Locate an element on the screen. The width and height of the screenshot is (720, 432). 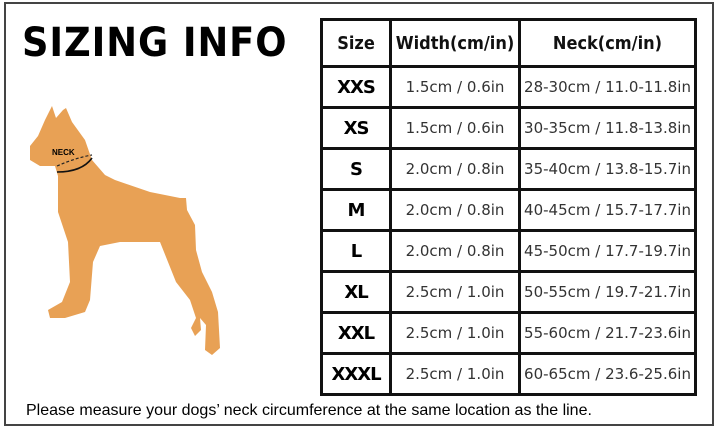
table-row: S 2.0cm / 0.8in 35-40cm / 13.8-15.7in is located at coordinates (508, 169).